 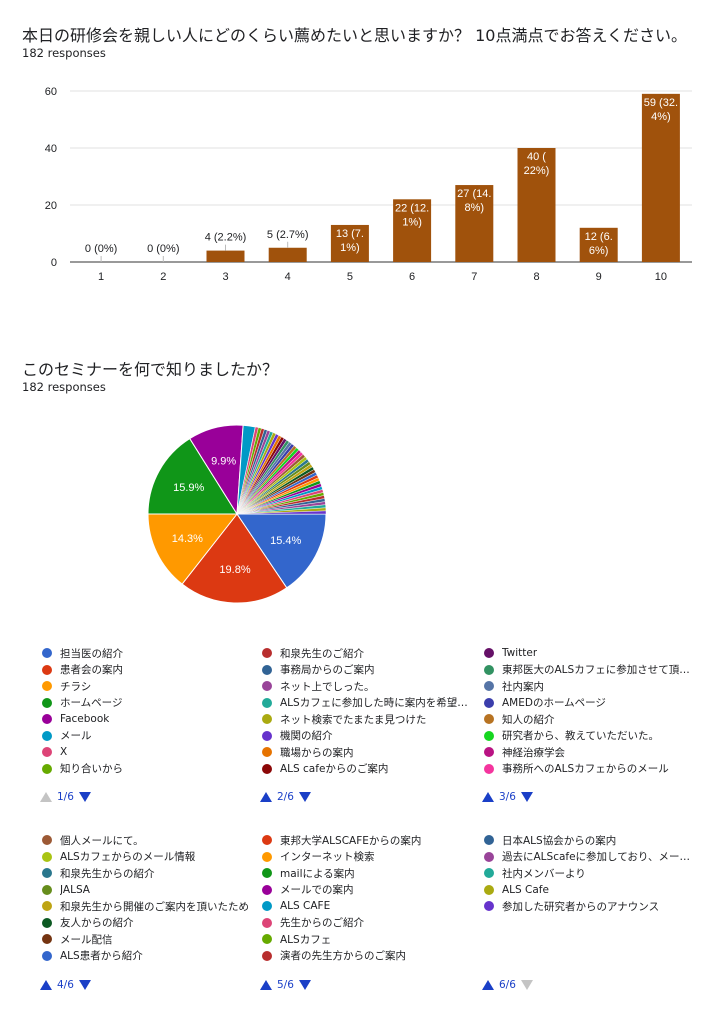 I want to click on legend-item: ALSカフェからのメール情報, so click(x=149, y=857).